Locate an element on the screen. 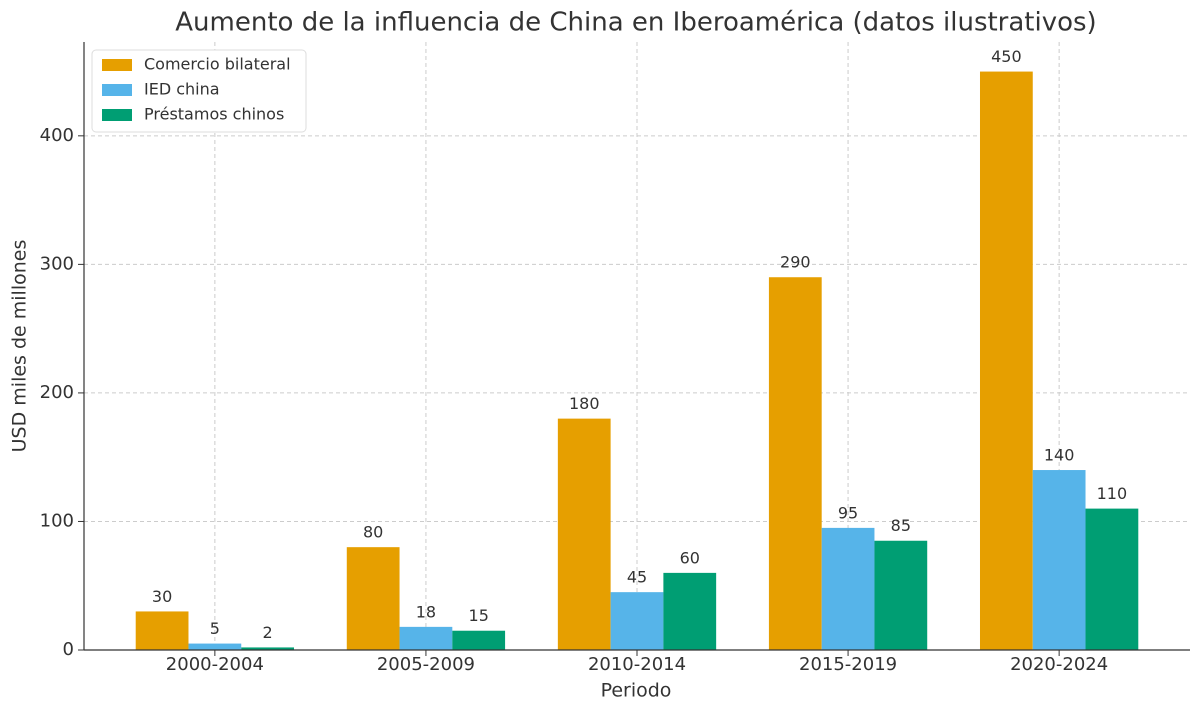  y-tick-label: 300 is located at coordinates (57, 263).